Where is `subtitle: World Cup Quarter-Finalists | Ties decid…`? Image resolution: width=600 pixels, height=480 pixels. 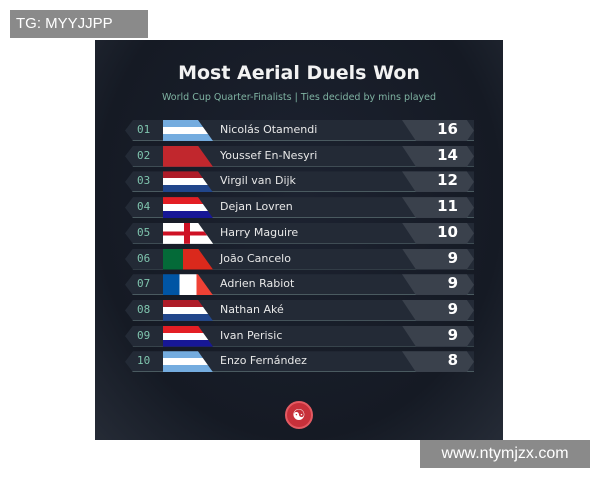
subtitle: World Cup Quarter-Finalists | Ties decid… is located at coordinates (299, 97).